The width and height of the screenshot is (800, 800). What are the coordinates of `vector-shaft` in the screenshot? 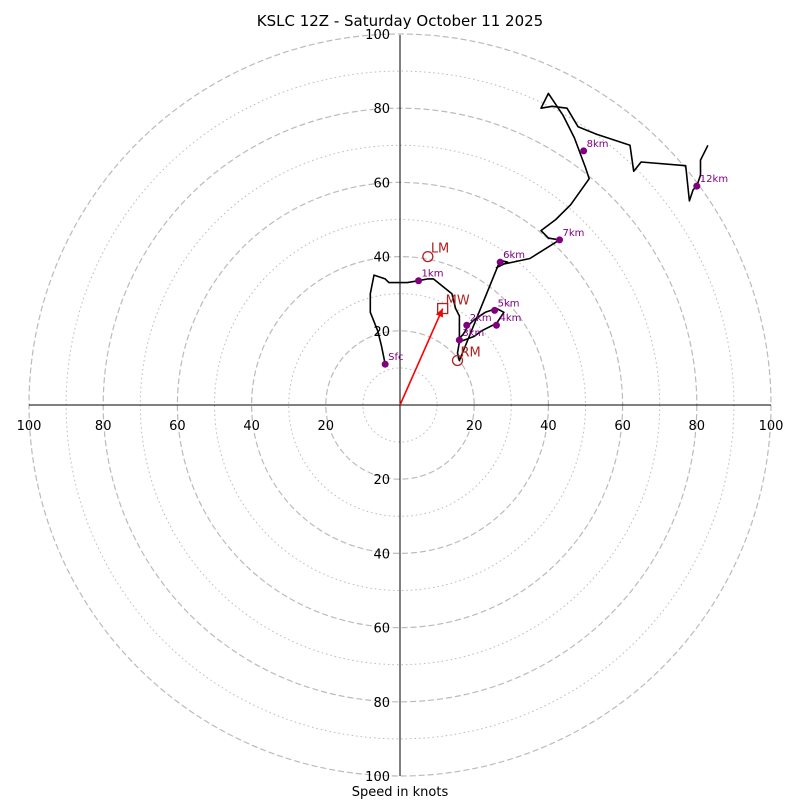 It's located at (421, 357).